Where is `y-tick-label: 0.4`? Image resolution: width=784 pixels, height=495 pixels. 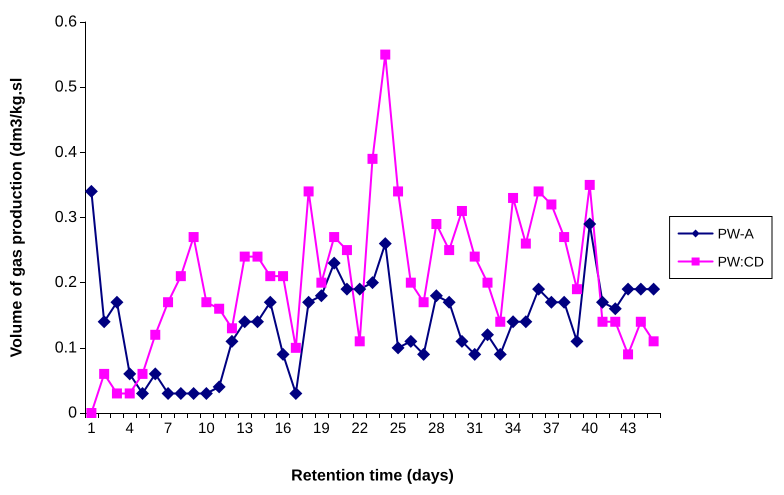
y-tick-label: 0.4 is located at coordinates (66, 152).